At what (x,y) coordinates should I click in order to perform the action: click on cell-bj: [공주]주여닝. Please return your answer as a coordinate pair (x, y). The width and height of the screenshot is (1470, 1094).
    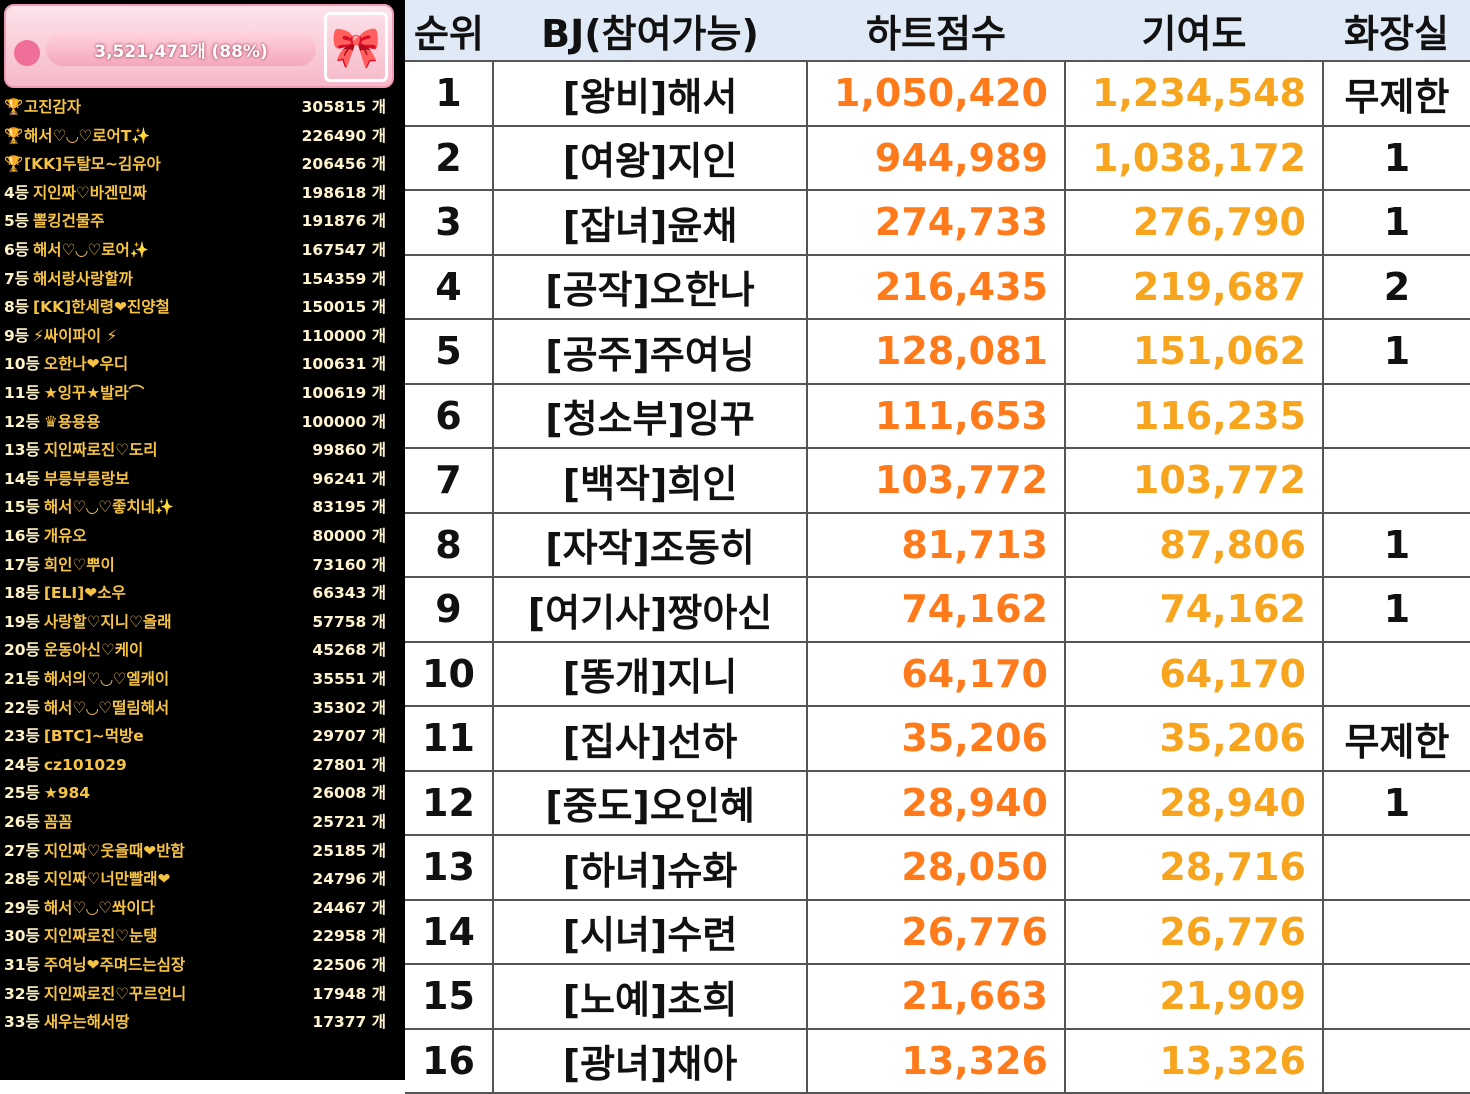
    Looking at the image, I should click on (650, 351).